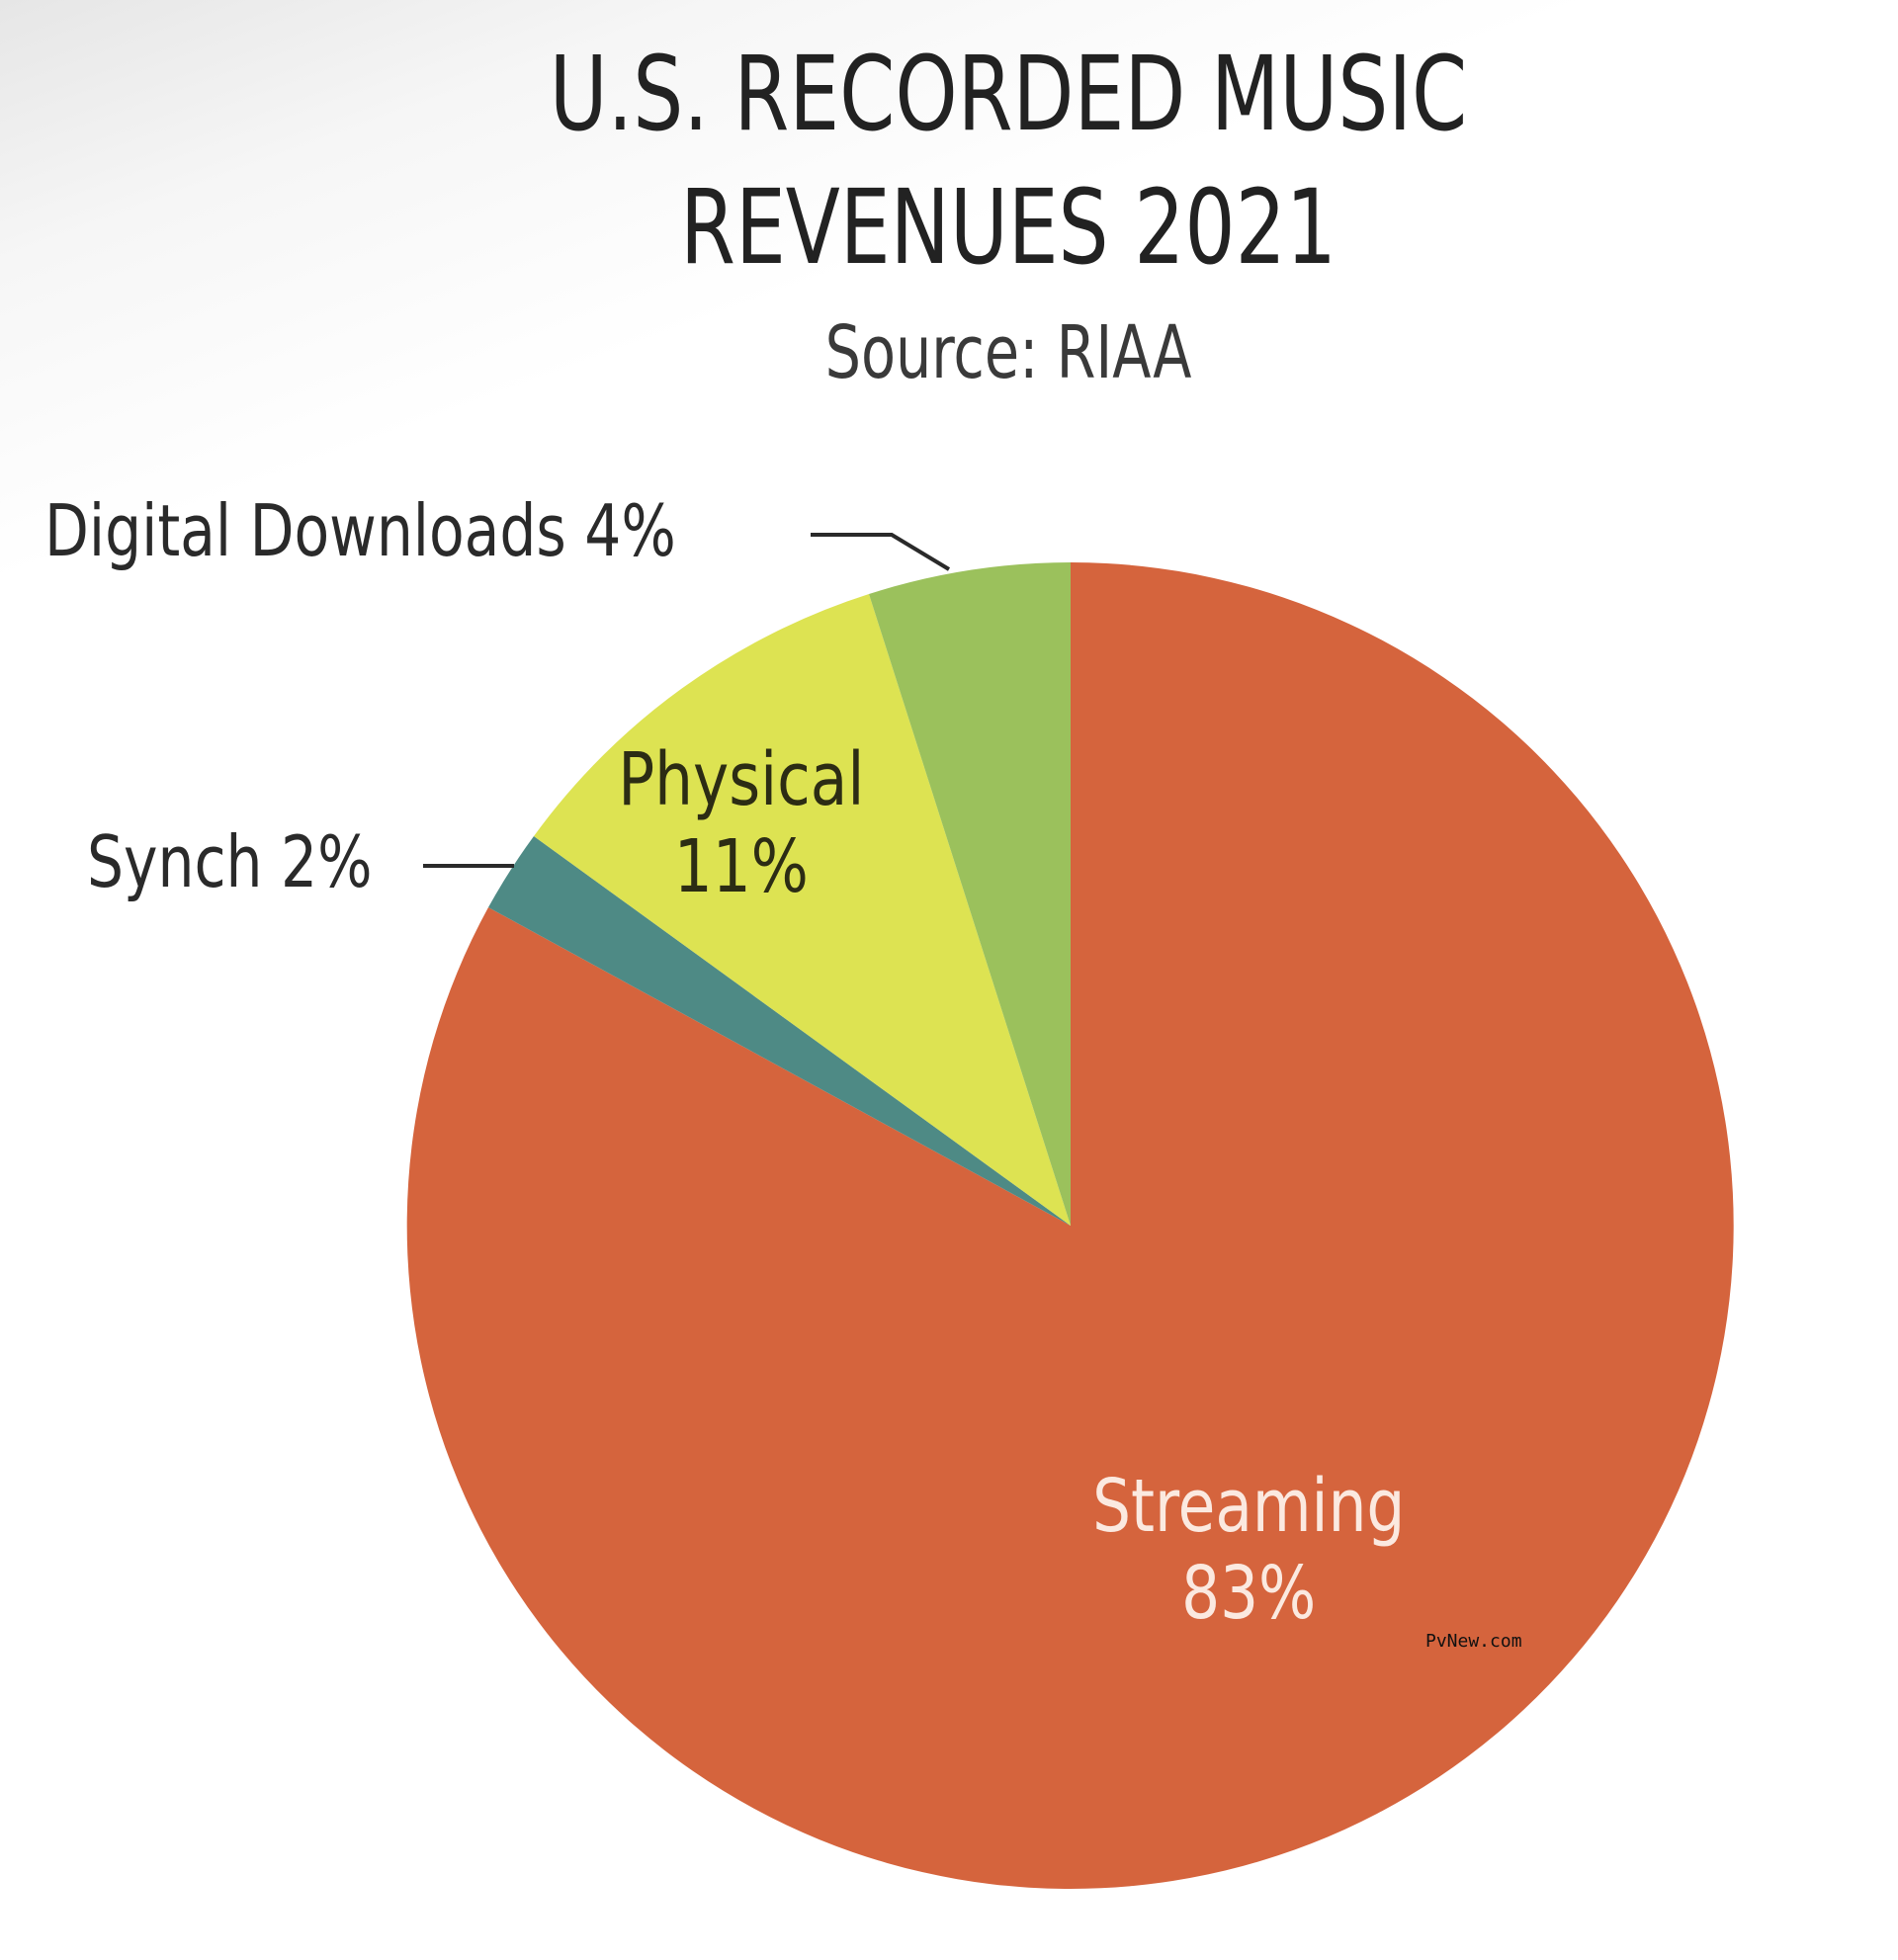 The width and height of the screenshot is (1898, 1960). Describe the element at coordinates (1008, 352) in the screenshot. I see `chart-source: Source: RIAA` at that location.